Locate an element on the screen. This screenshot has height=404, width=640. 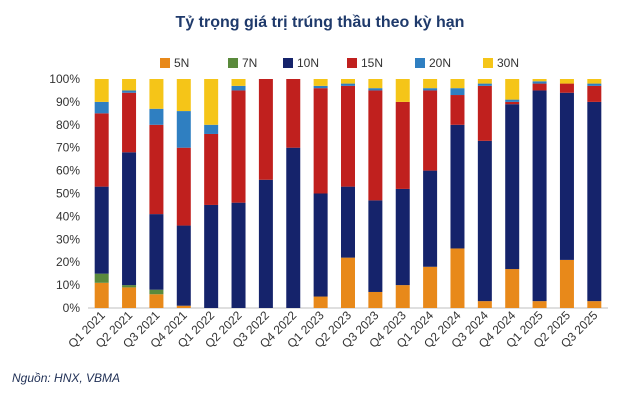
legend-swatch-20n is located at coordinates (420, 63).